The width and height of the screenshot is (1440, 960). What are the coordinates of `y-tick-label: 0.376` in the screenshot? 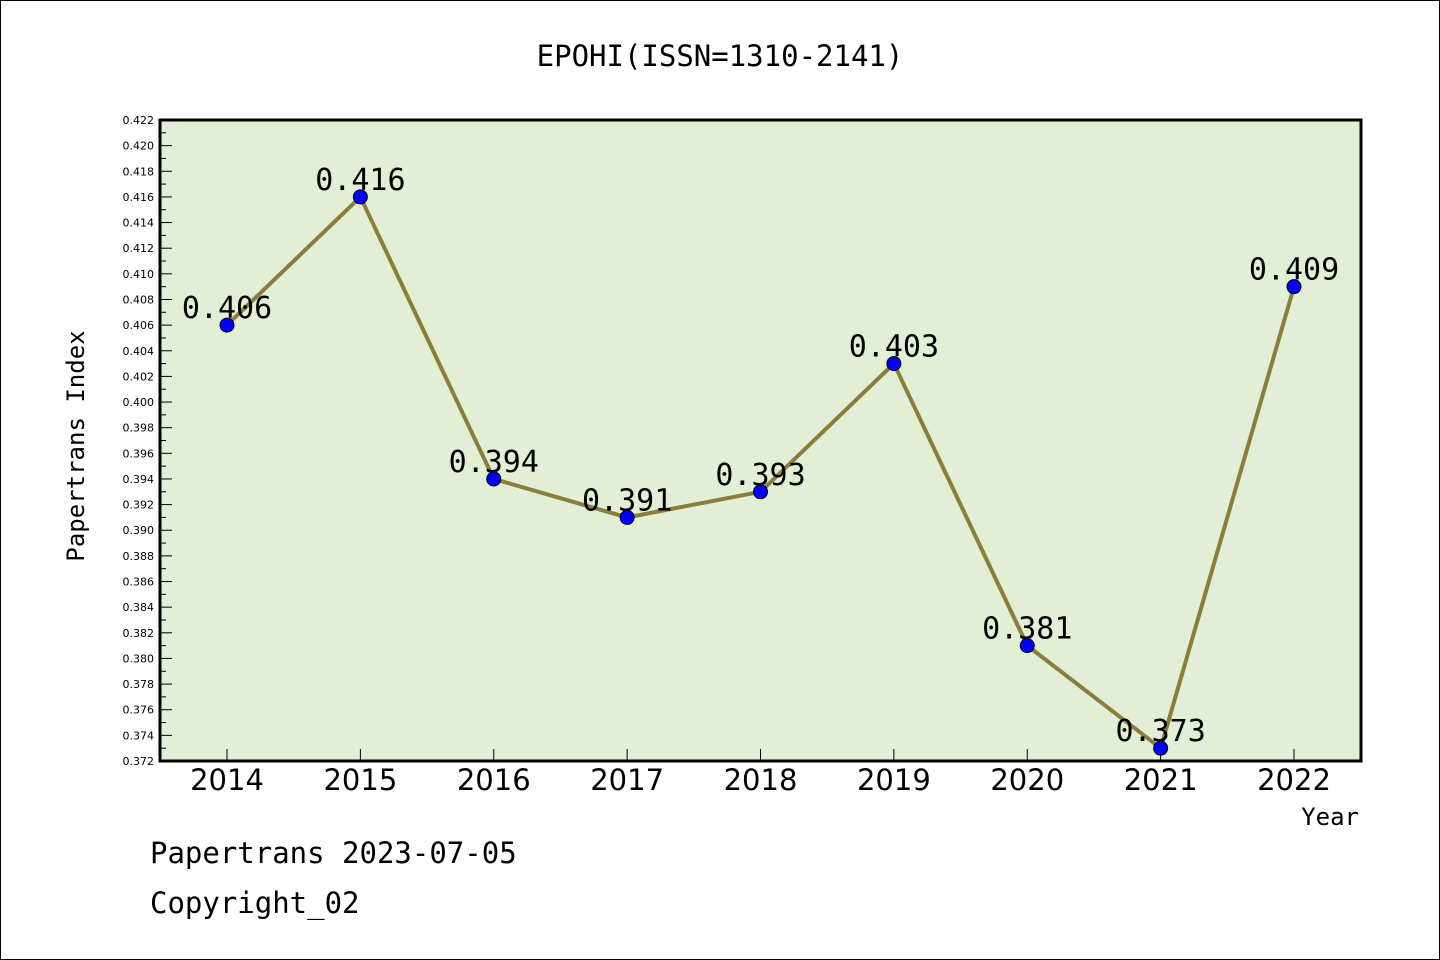 It's located at (139, 710).